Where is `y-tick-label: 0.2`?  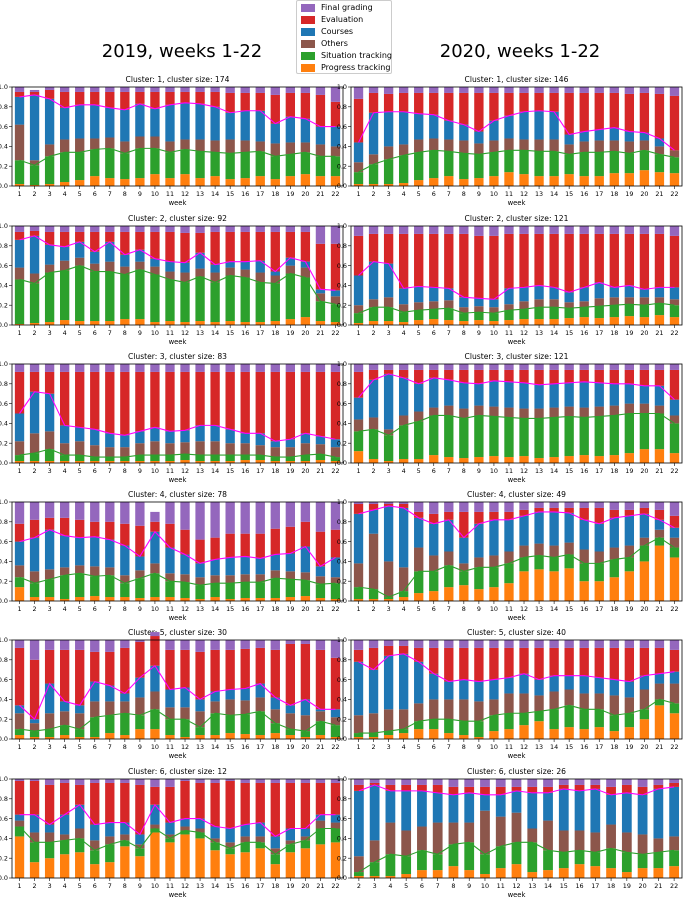 y-tick-label: 0.2 is located at coordinates (342, 581).